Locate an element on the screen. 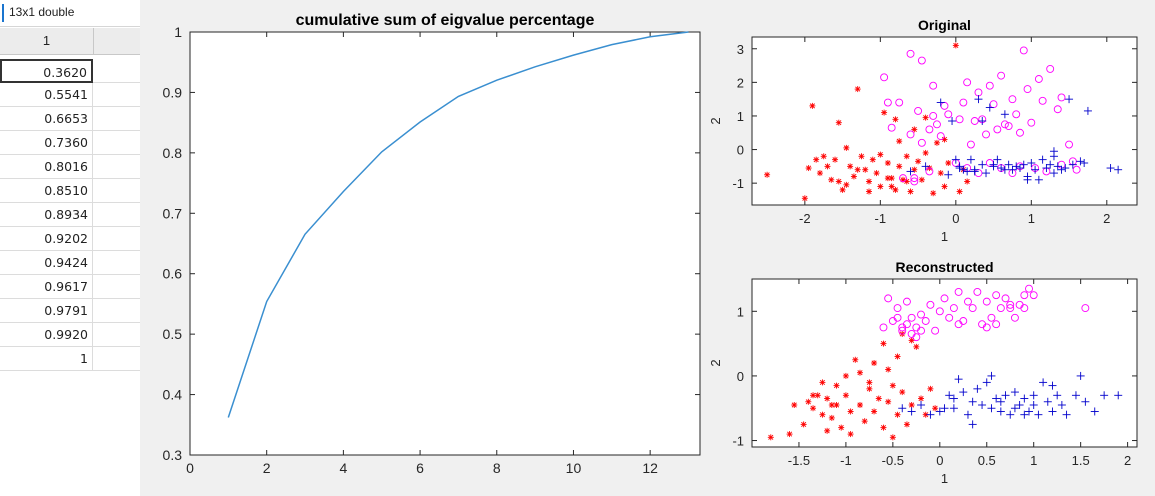  variable-tab: 13x1 double is located at coordinates (70, 13).